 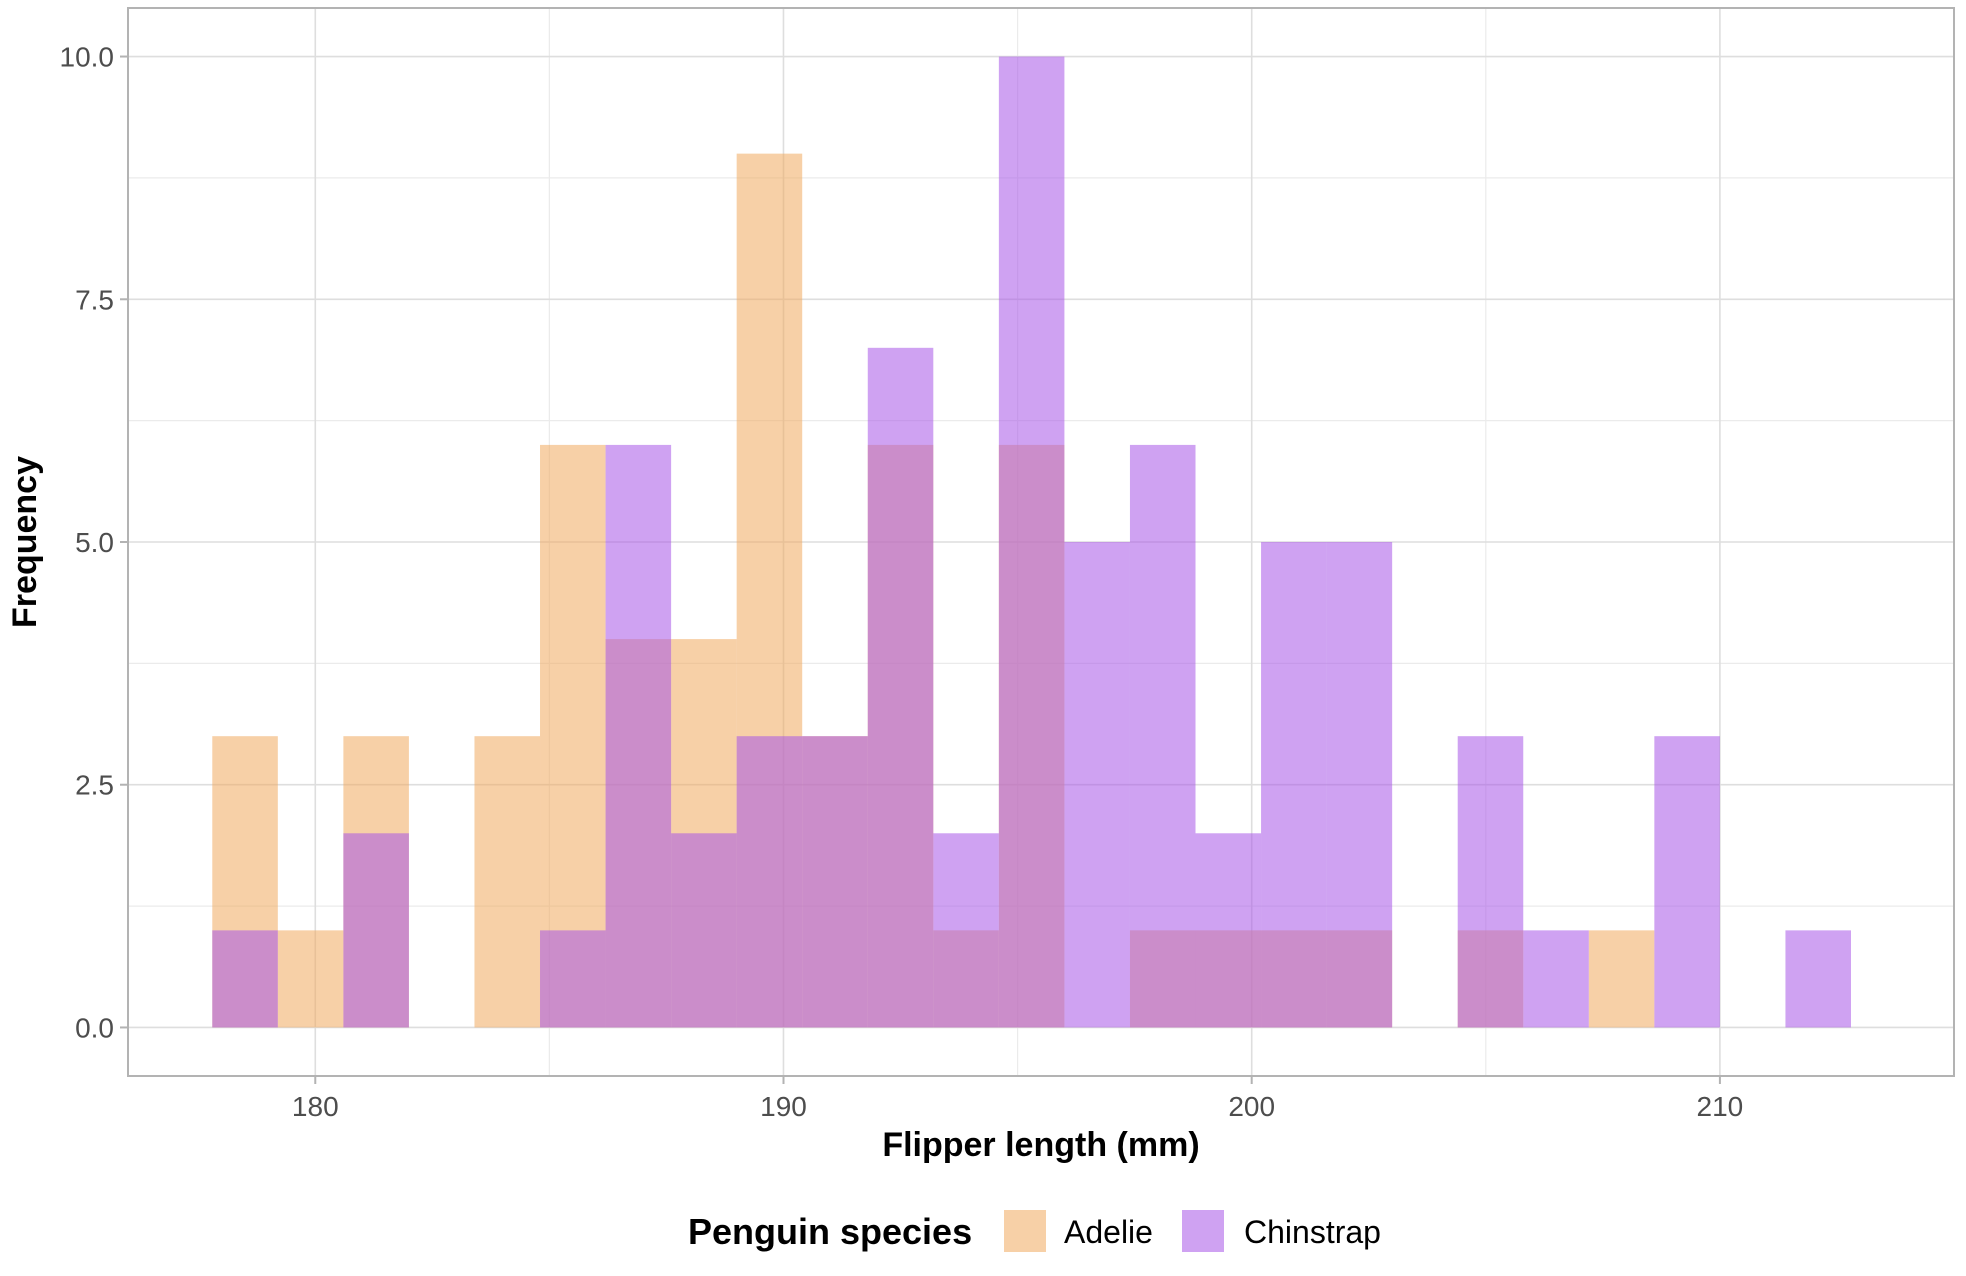 I want to click on x-tick-label: 190, so click(x=783, y=1106).